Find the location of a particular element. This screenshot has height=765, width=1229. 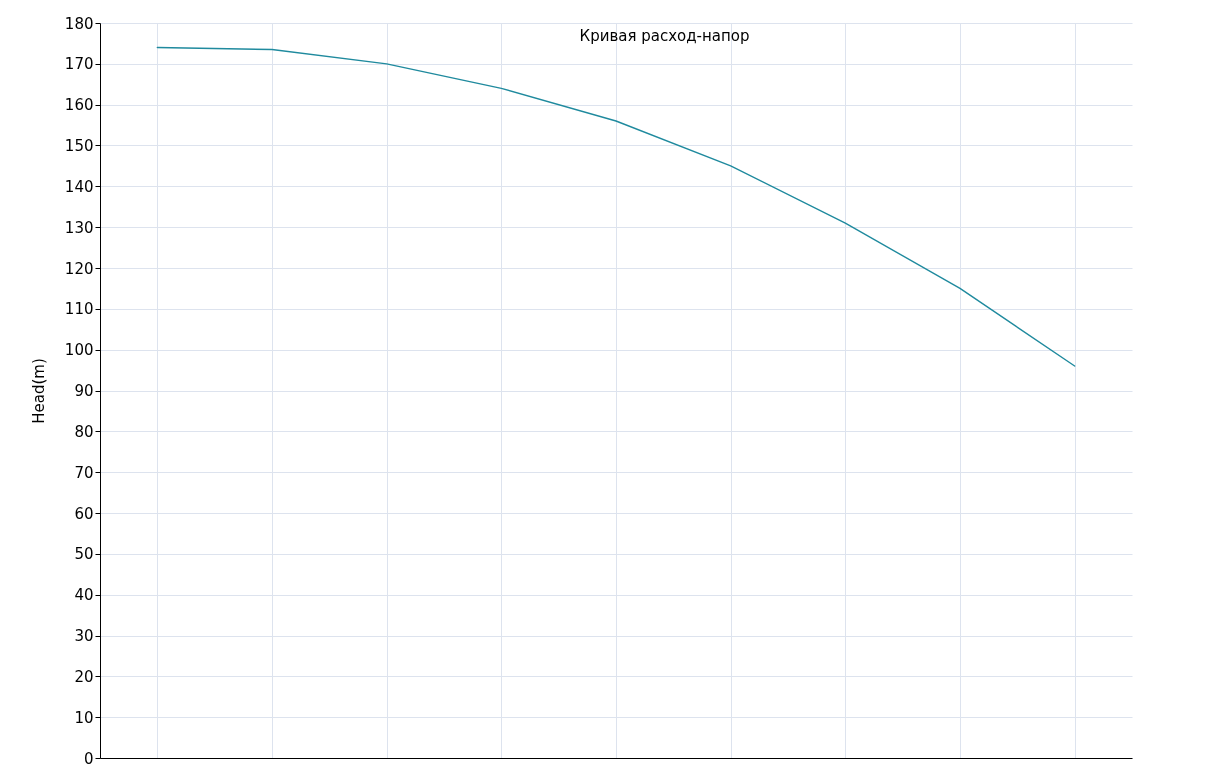

y-tick-label: 80 is located at coordinates (84, 431).